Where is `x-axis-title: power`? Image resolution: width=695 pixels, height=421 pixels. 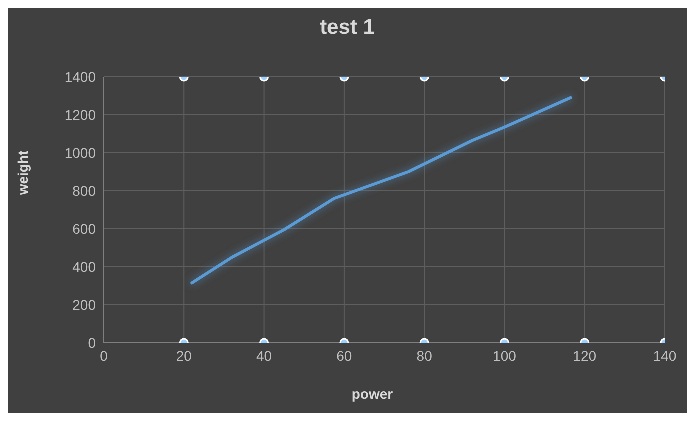 x-axis-title: power is located at coordinates (372, 394).